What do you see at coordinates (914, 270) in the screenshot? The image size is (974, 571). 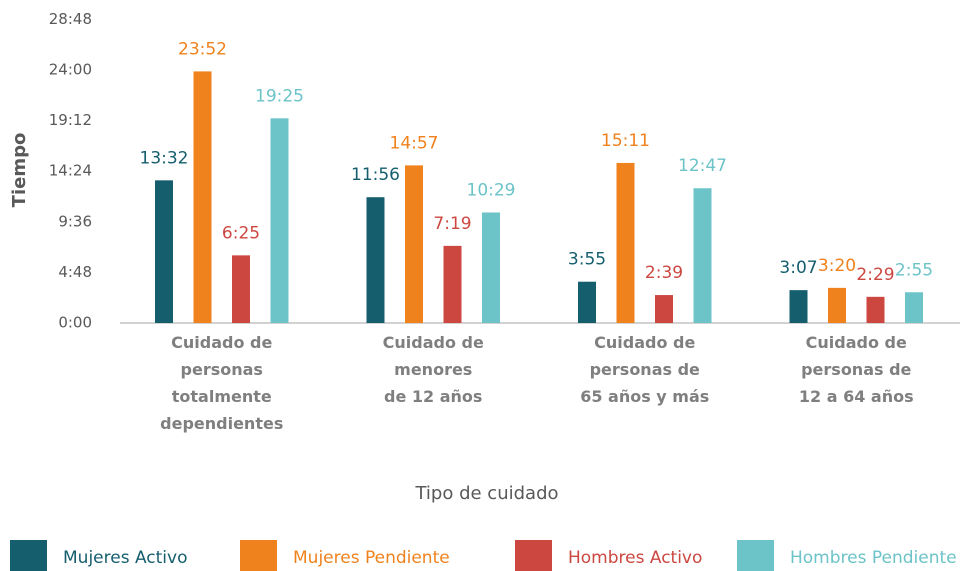 I see `value-label: 2:55` at bounding box center [914, 270].